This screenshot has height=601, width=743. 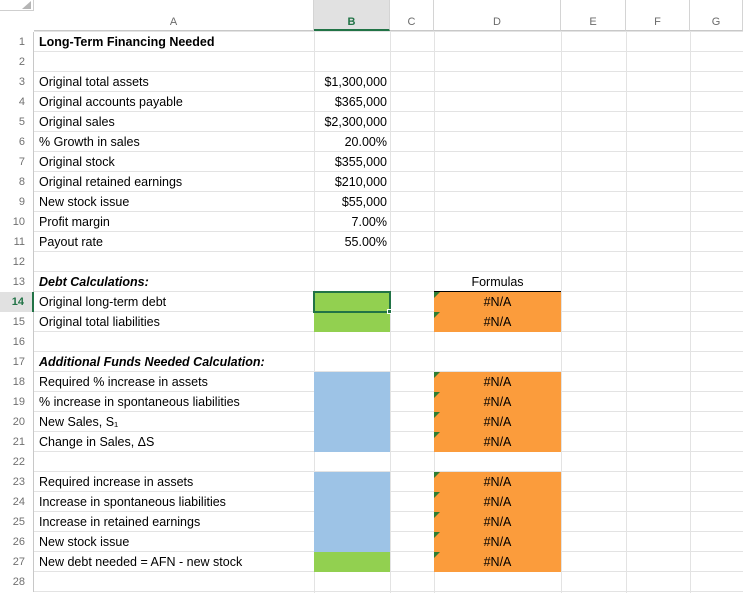 What do you see at coordinates (89, 142) in the screenshot?
I see `cell-a6: % Growth in sales` at bounding box center [89, 142].